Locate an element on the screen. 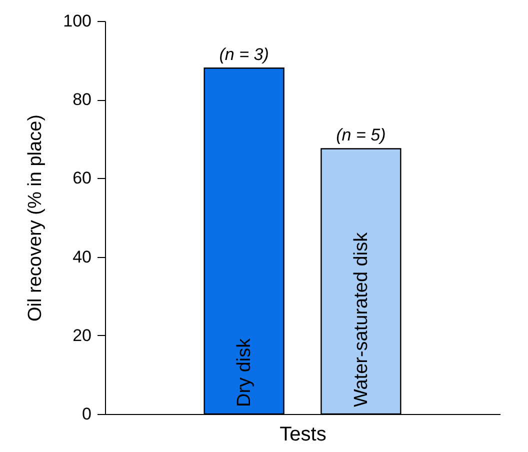 The image size is (528, 452). y-tick-label: 0 is located at coordinates (87, 414).